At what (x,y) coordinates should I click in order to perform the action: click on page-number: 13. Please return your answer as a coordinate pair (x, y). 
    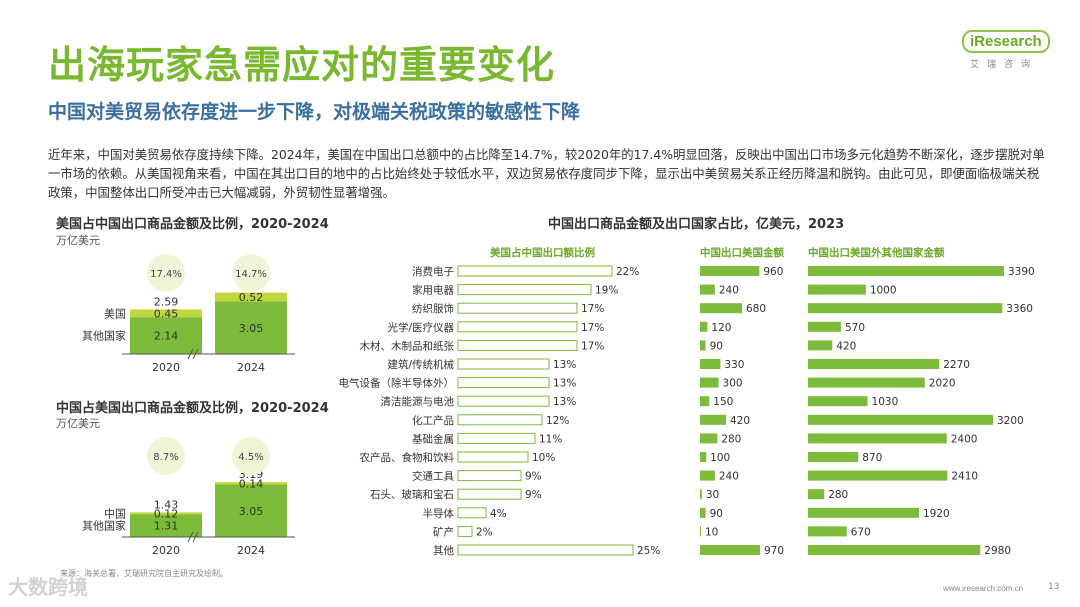
    Looking at the image, I should click on (1054, 587).